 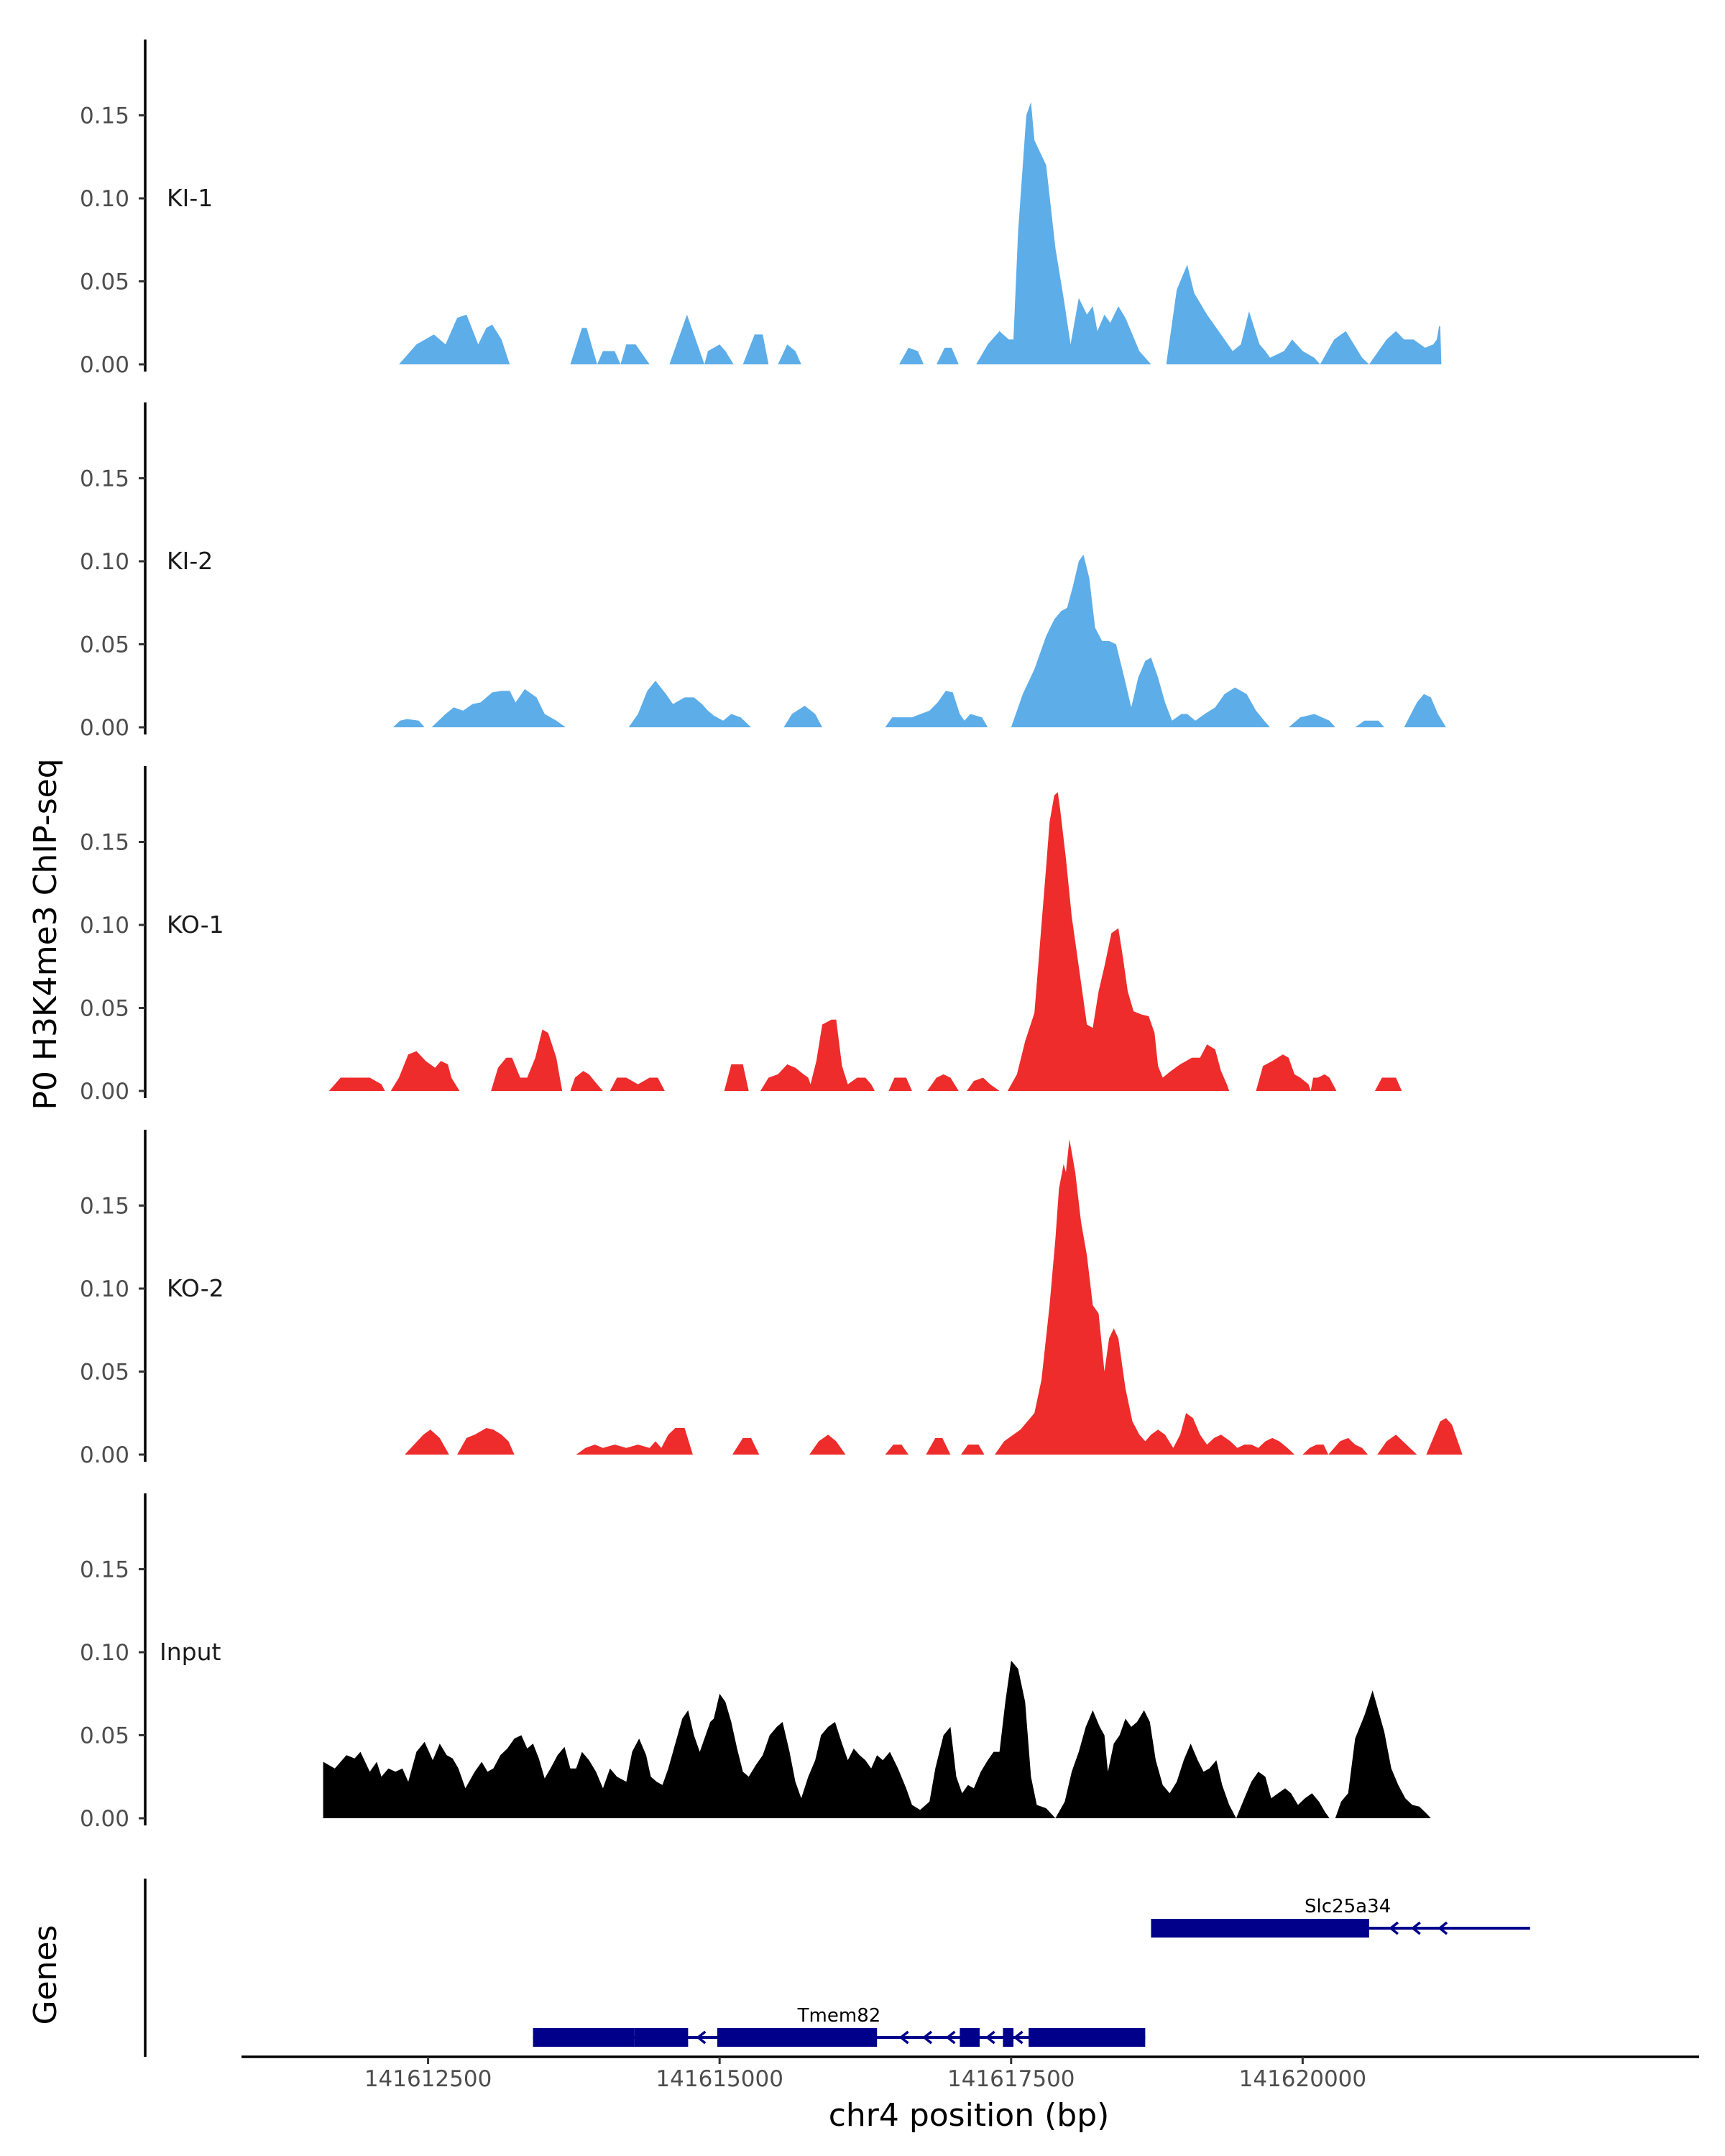 I want to click on gene-annotation-panel: Slc25a34 Tmem82, so click(x=837, y=1968).